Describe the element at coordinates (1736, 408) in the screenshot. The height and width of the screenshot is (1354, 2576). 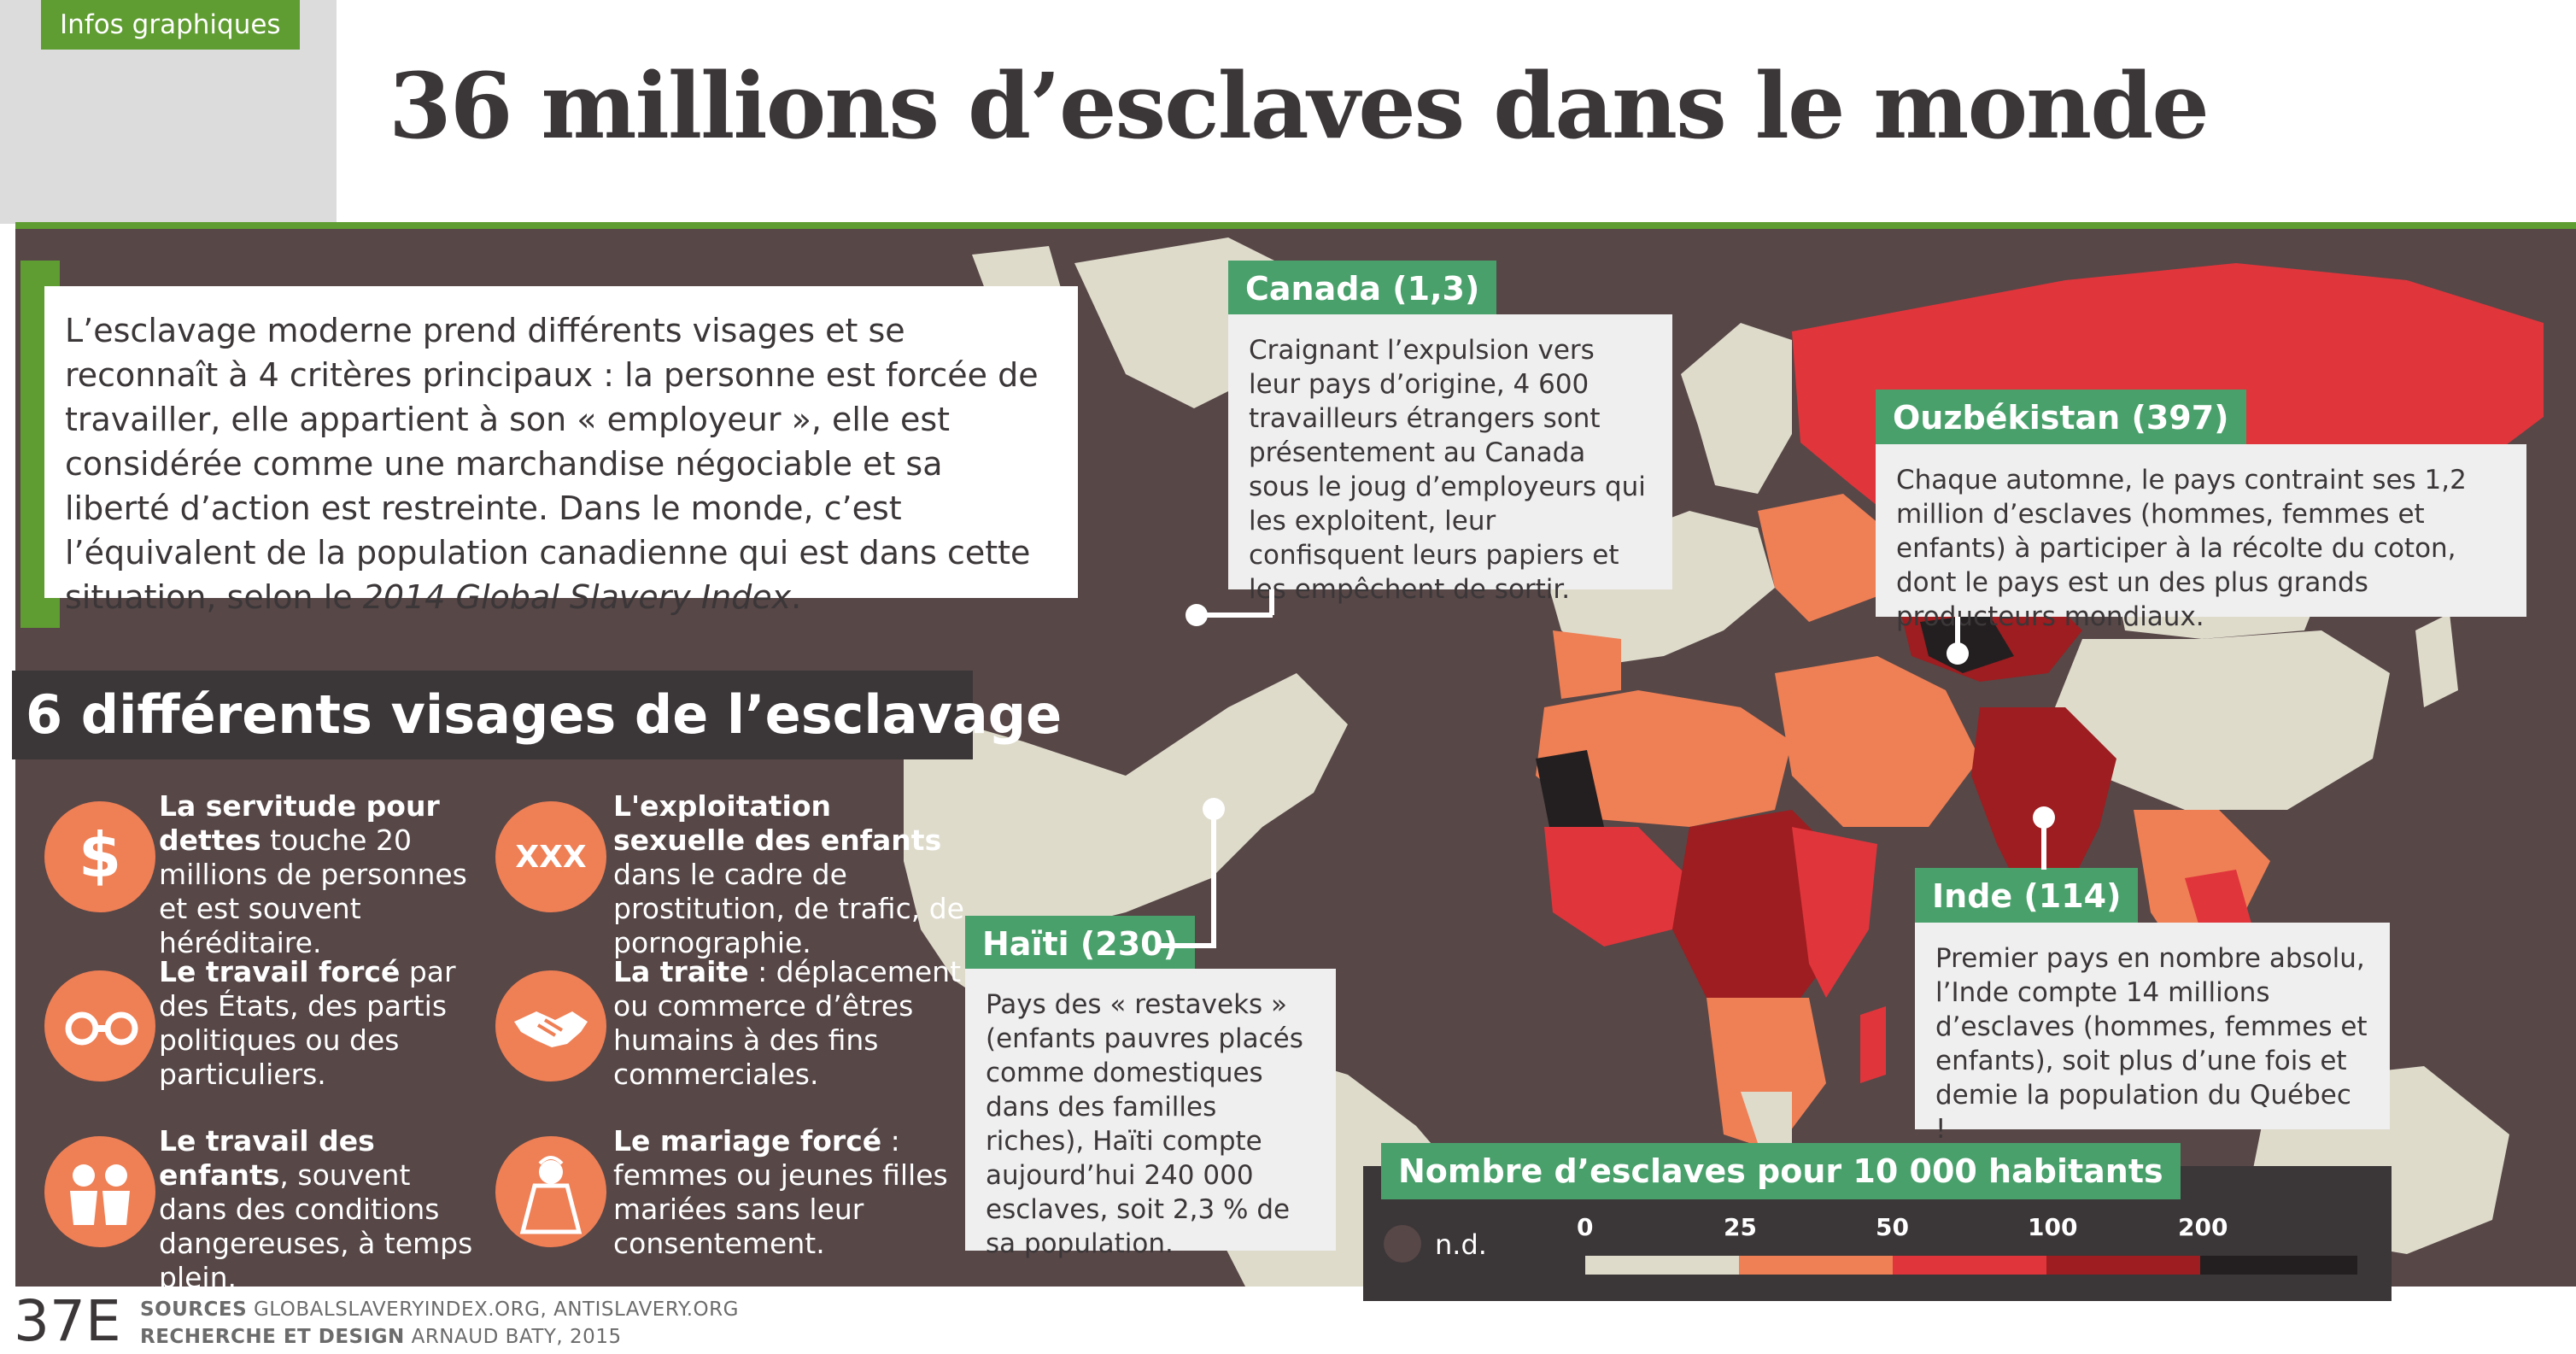
I see `scandinavia-shape` at that location.